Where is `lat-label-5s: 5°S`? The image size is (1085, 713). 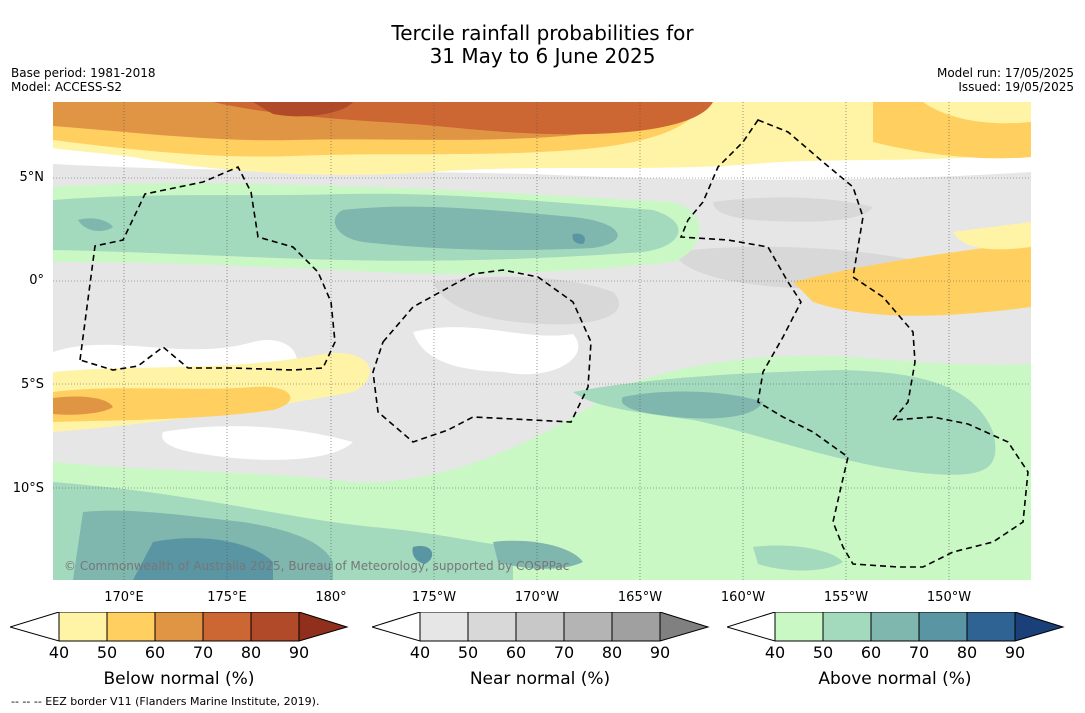 lat-label-5s: 5°S is located at coordinates (32, 384).